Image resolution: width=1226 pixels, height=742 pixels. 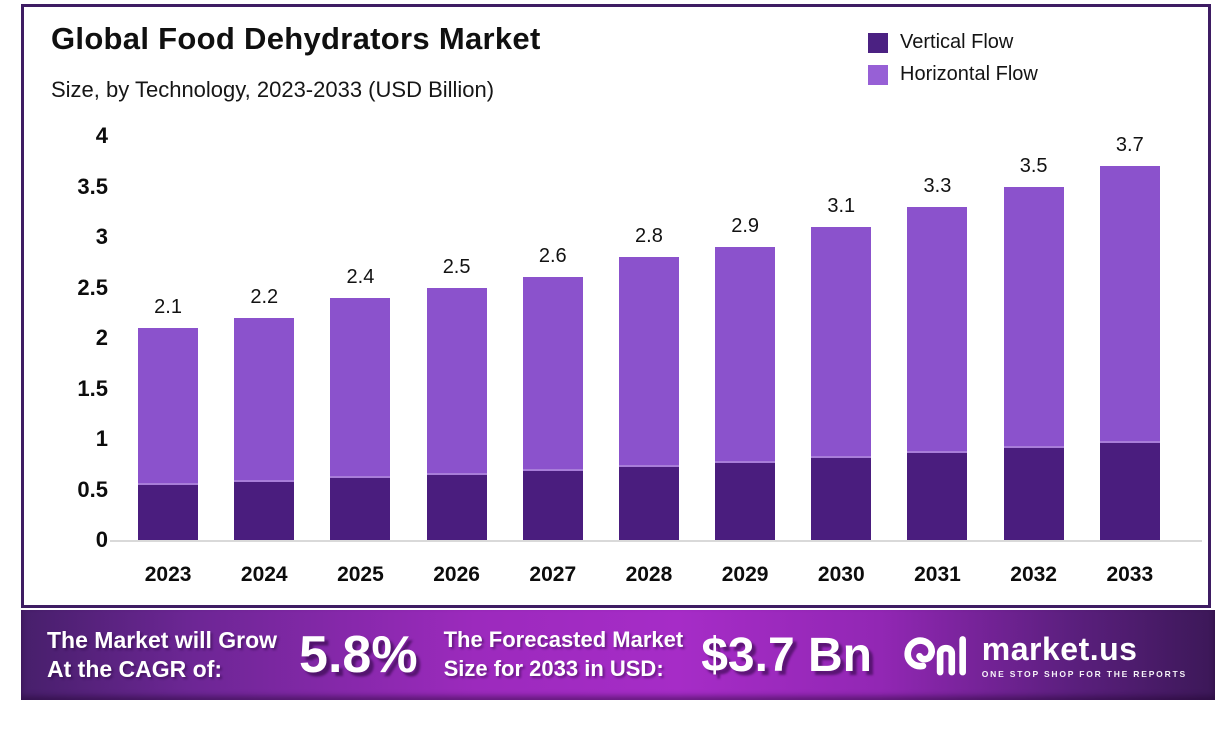 I want to click on bar-segment-vertical-flow-2032, so click(x=1033, y=494).